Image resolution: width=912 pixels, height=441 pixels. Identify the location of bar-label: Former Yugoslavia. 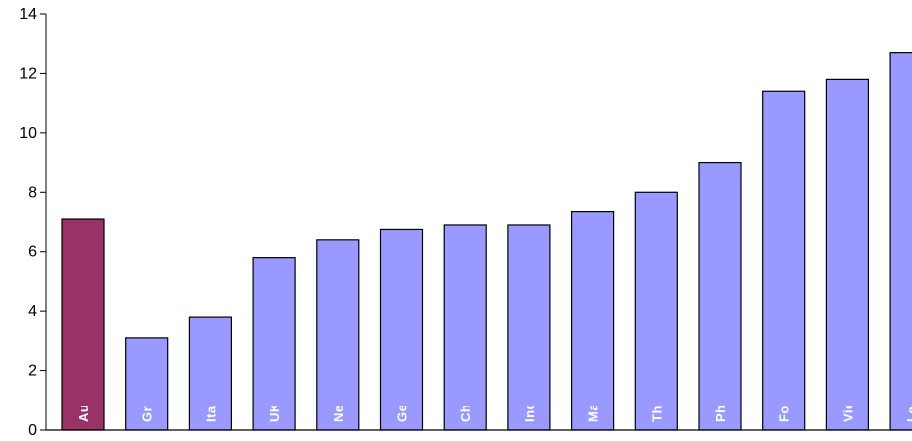
(784, 359).